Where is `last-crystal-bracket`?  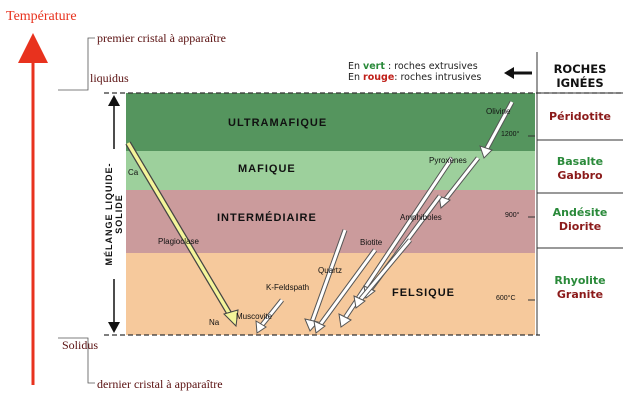 last-crystal-bracket is located at coordinates (76, 360).